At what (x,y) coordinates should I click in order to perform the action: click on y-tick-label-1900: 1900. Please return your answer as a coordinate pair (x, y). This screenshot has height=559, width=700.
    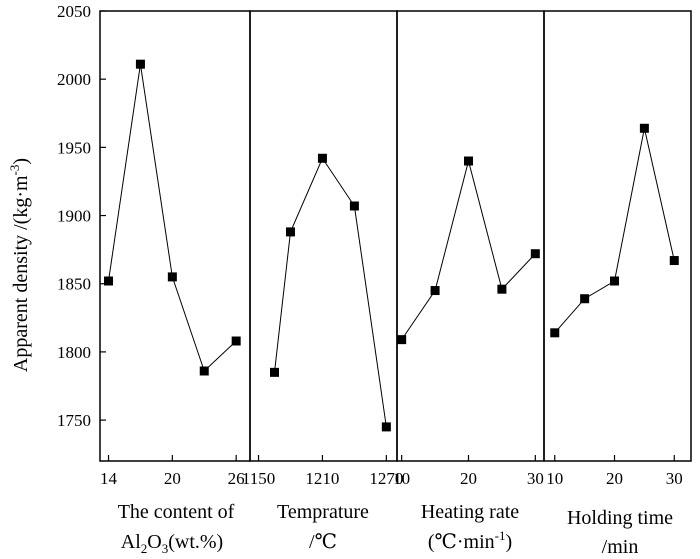
    Looking at the image, I should click on (74, 216).